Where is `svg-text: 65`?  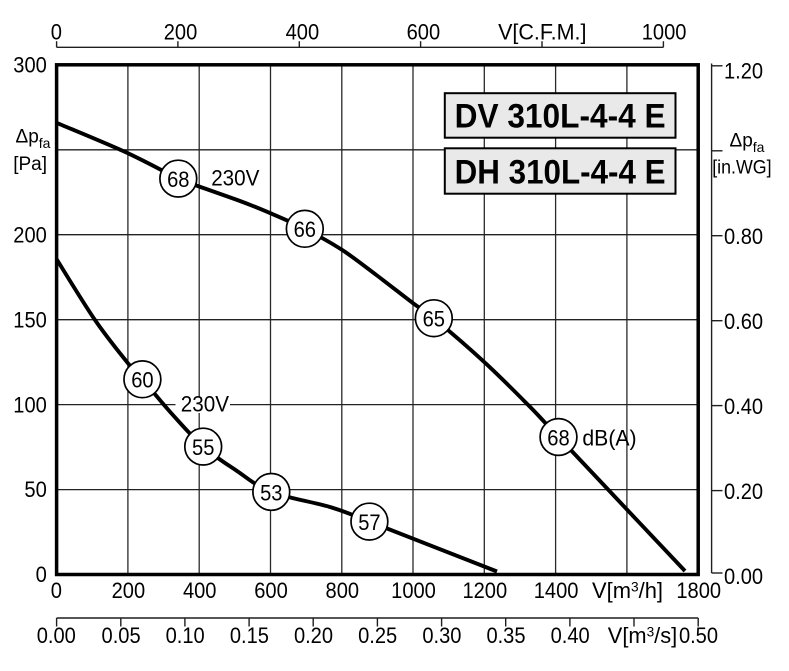 svg-text: 65 is located at coordinates (434, 319).